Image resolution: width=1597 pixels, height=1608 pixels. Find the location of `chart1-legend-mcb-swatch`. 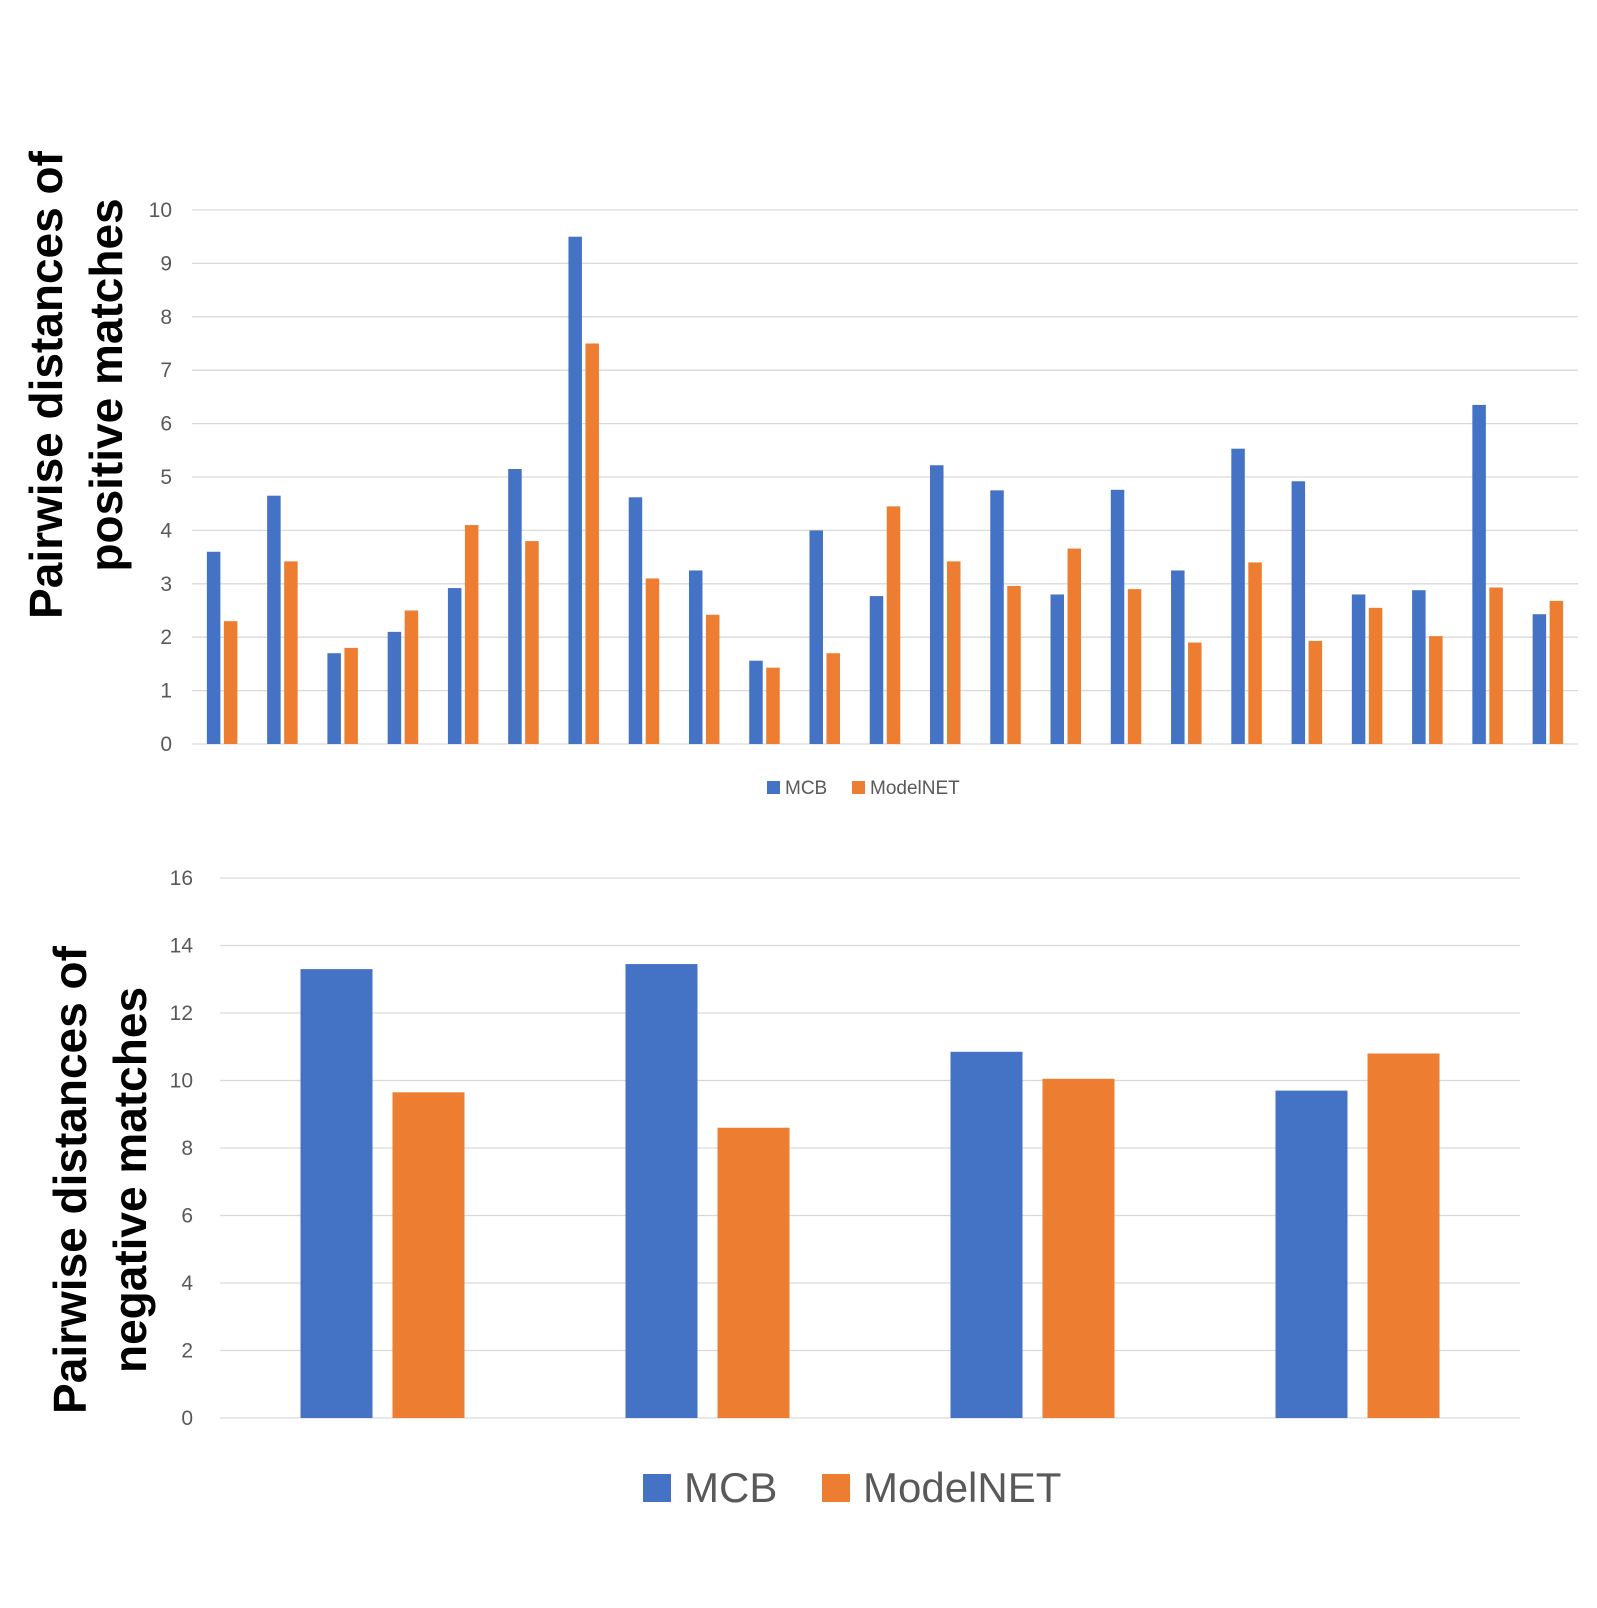

chart1-legend-mcb-swatch is located at coordinates (773, 787).